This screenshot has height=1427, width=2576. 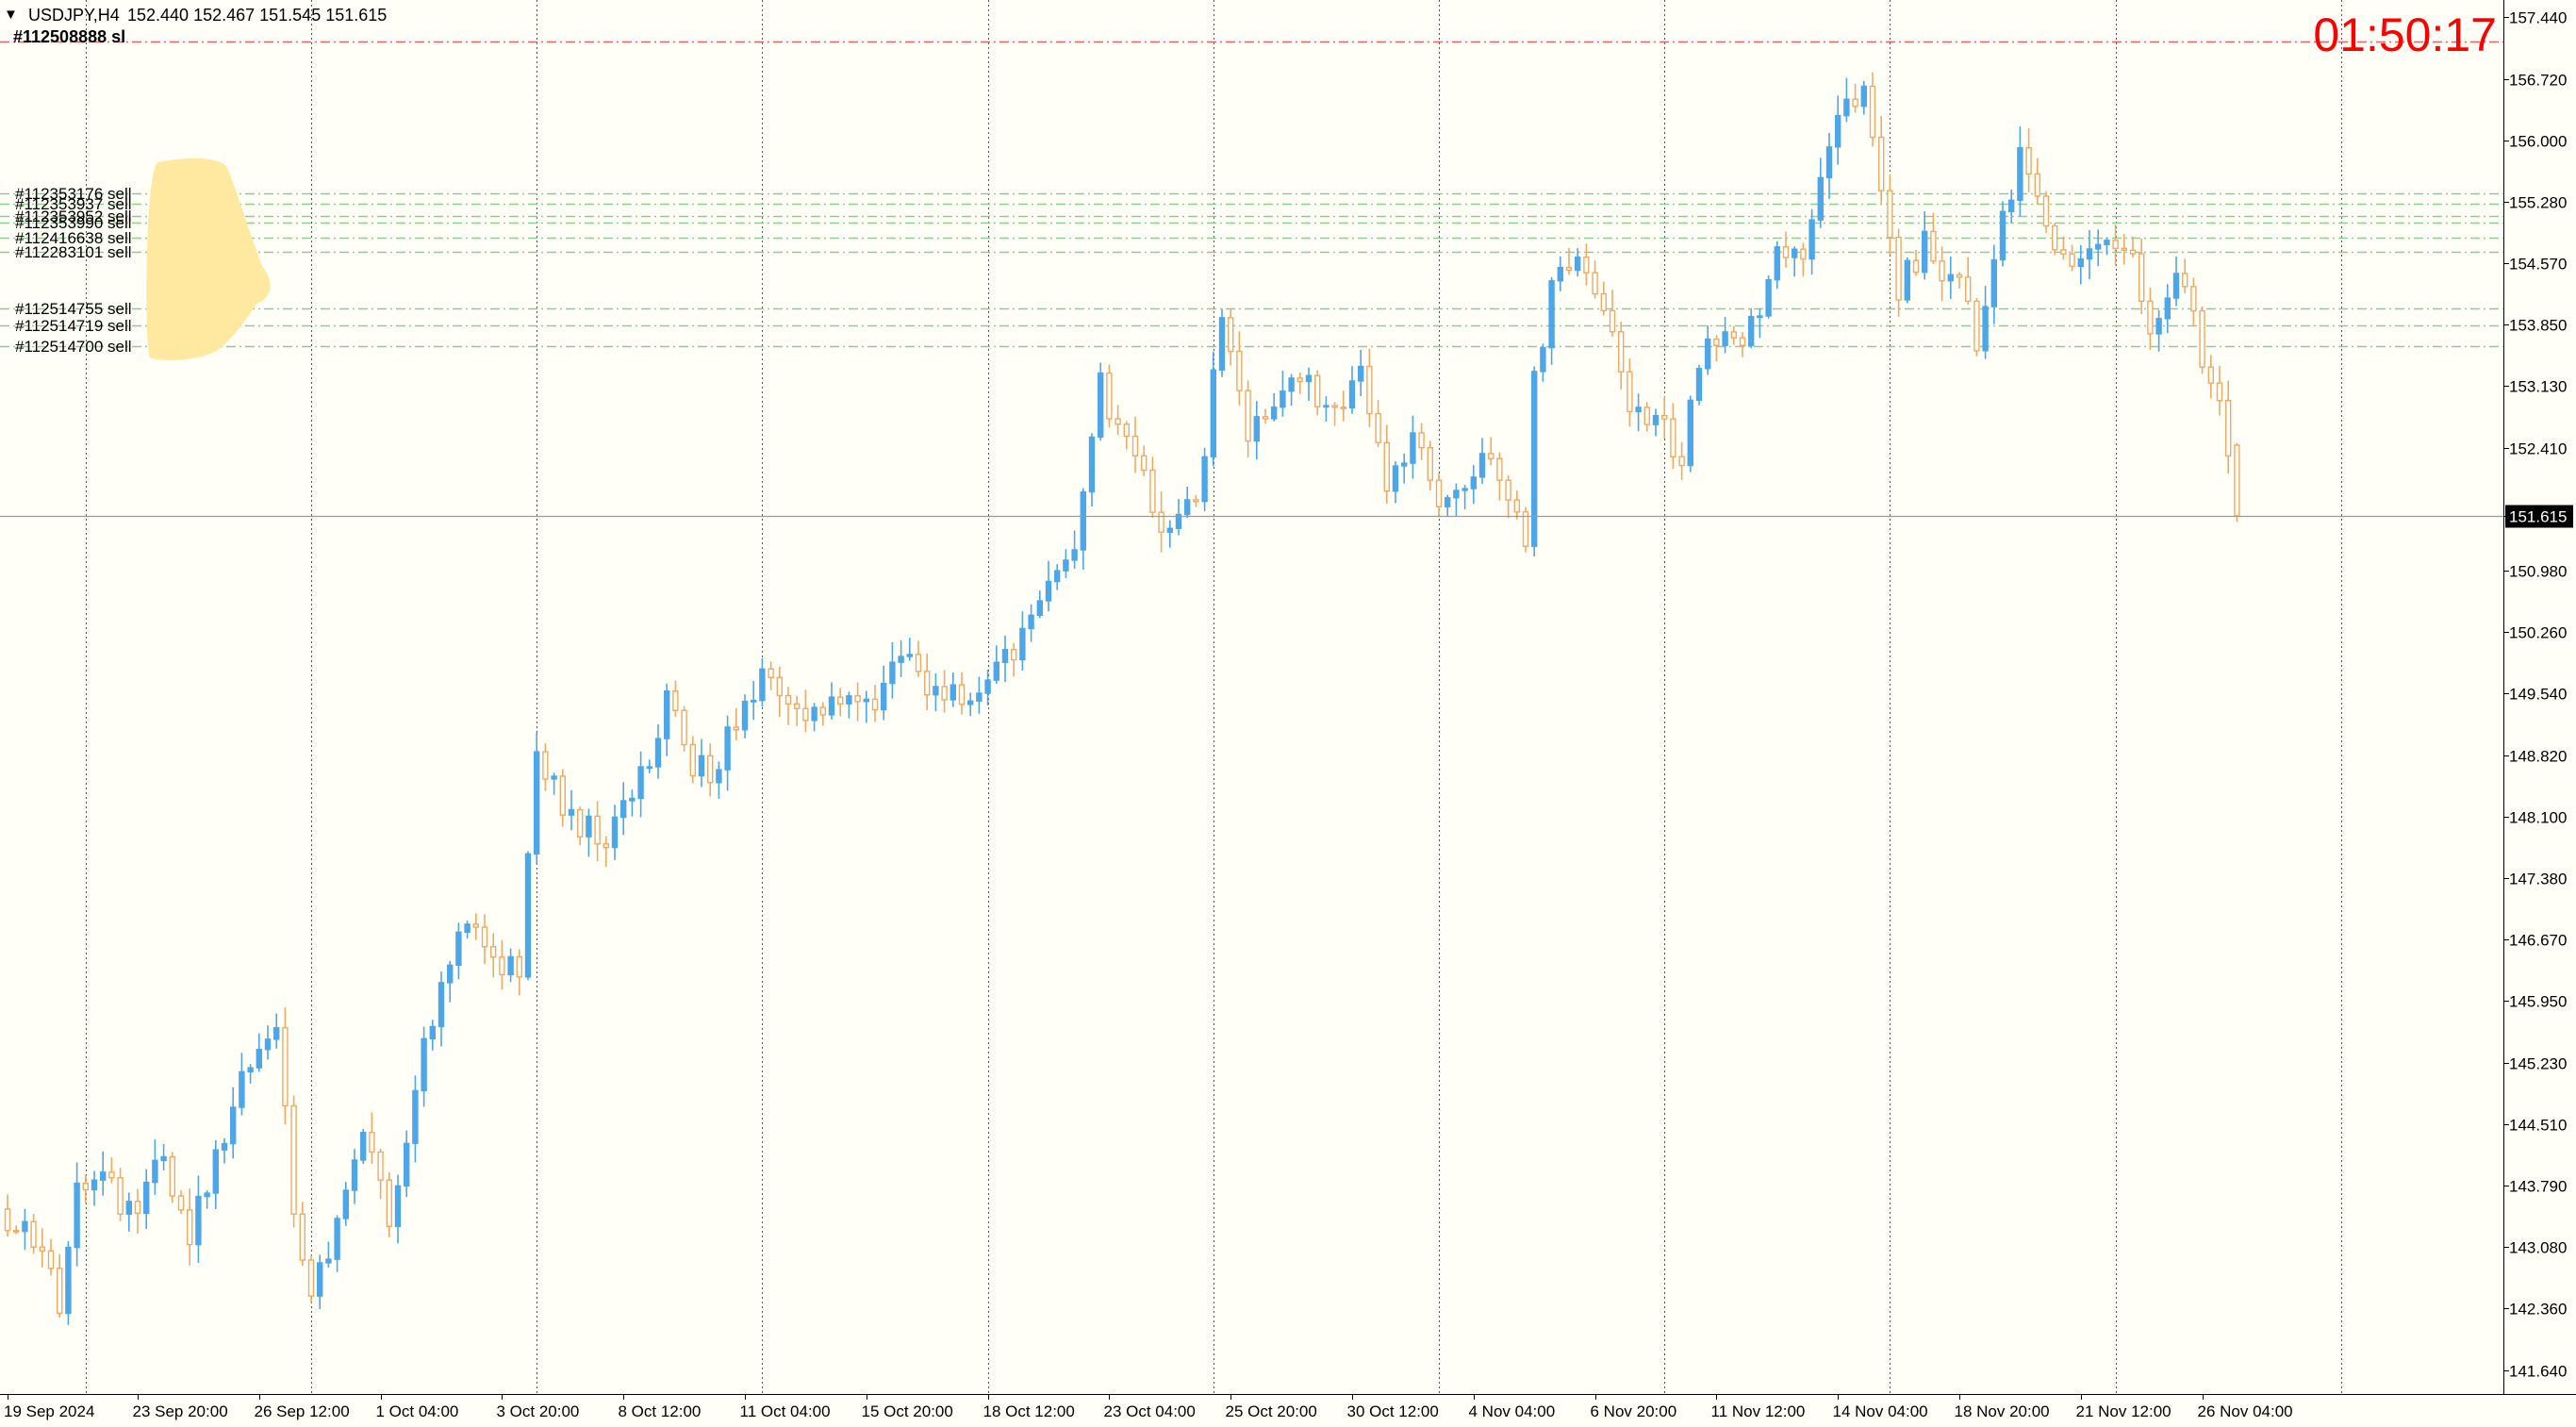 I want to click on order-label: #112353990 sell, so click(x=73, y=223).